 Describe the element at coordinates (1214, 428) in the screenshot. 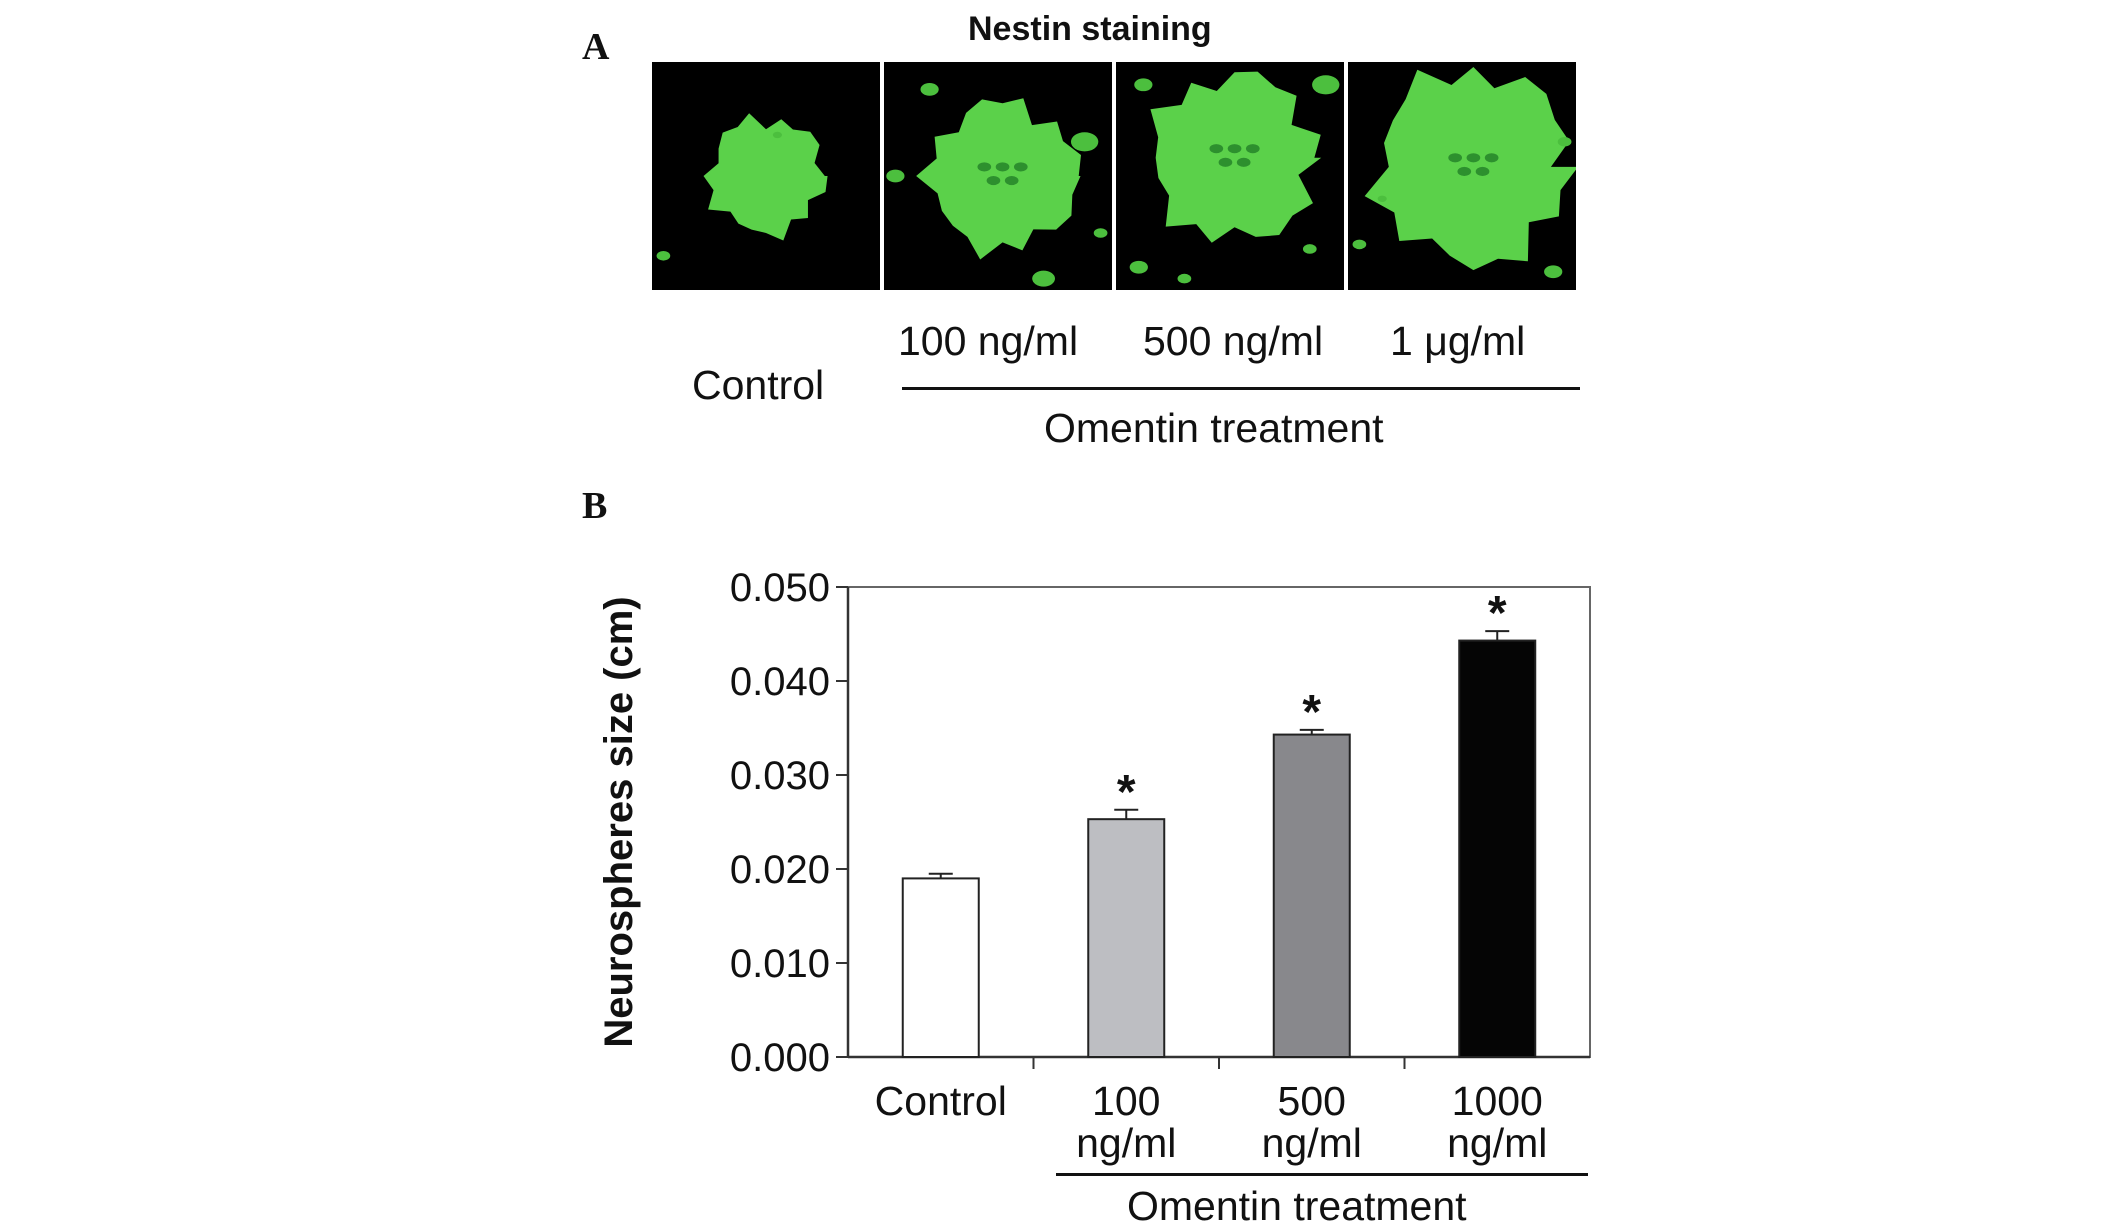

I see `panel-a-group-label: Omentin treatment` at that location.